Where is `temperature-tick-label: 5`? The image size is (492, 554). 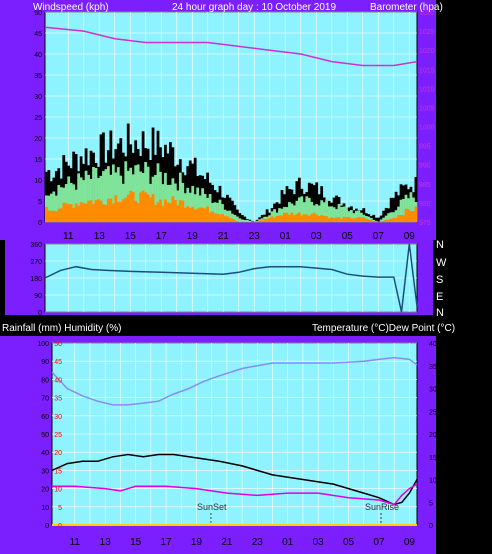 temperature-tick-label: 5 is located at coordinates (431, 503).